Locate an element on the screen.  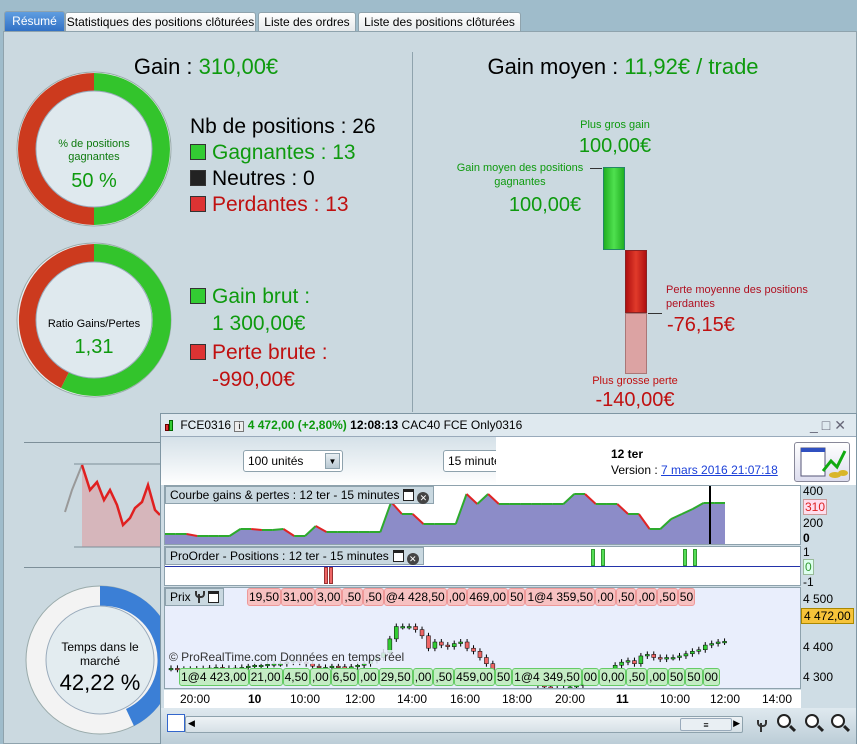
biggest-gain-label: Plus gros gain is located at coordinates (615, 125).